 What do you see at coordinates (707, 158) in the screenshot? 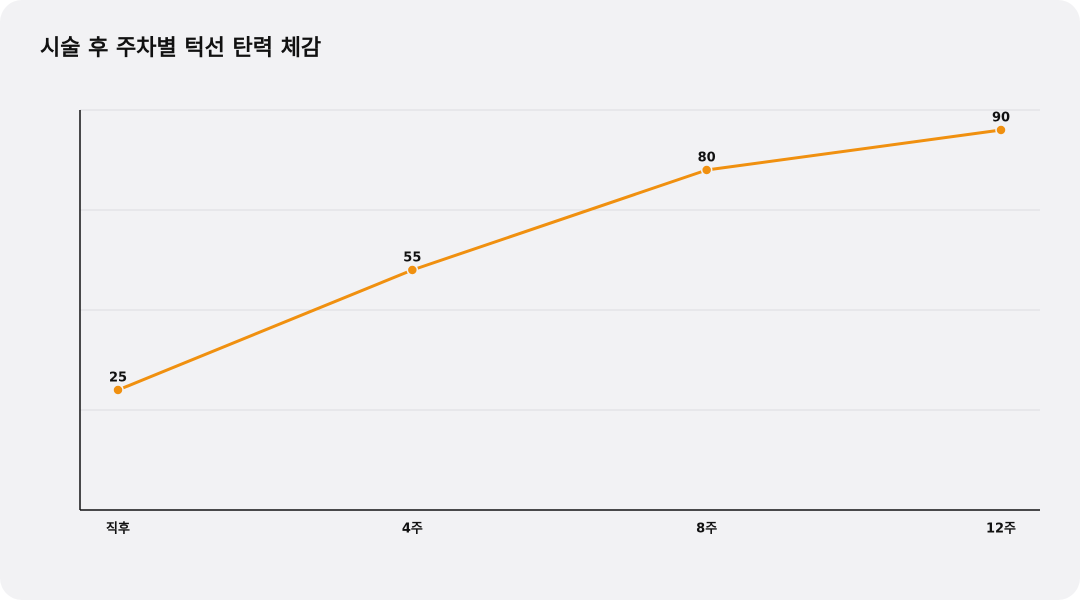
I see `data-label: 80` at bounding box center [707, 158].